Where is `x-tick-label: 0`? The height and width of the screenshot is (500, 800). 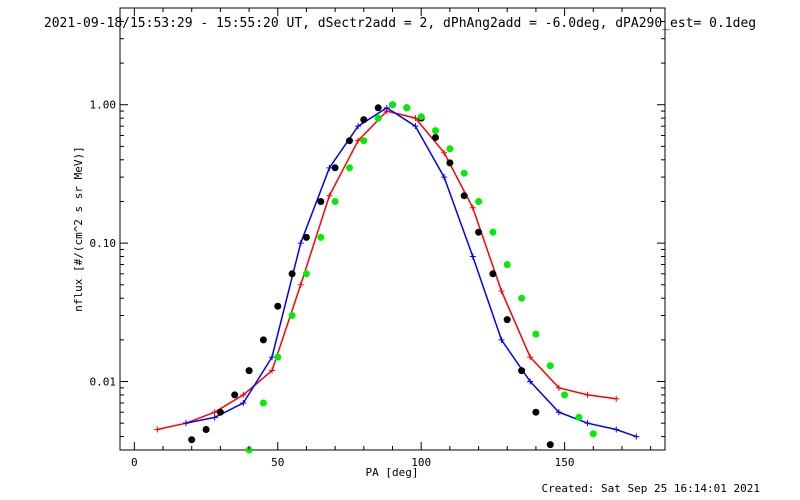
x-tick-label: 0 is located at coordinates (134, 462).